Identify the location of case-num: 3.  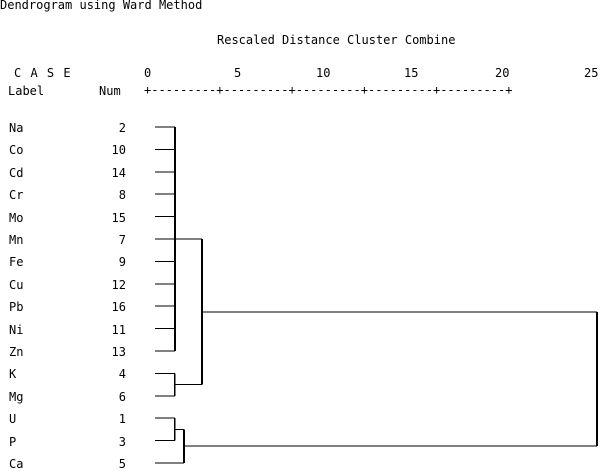
(122, 441).